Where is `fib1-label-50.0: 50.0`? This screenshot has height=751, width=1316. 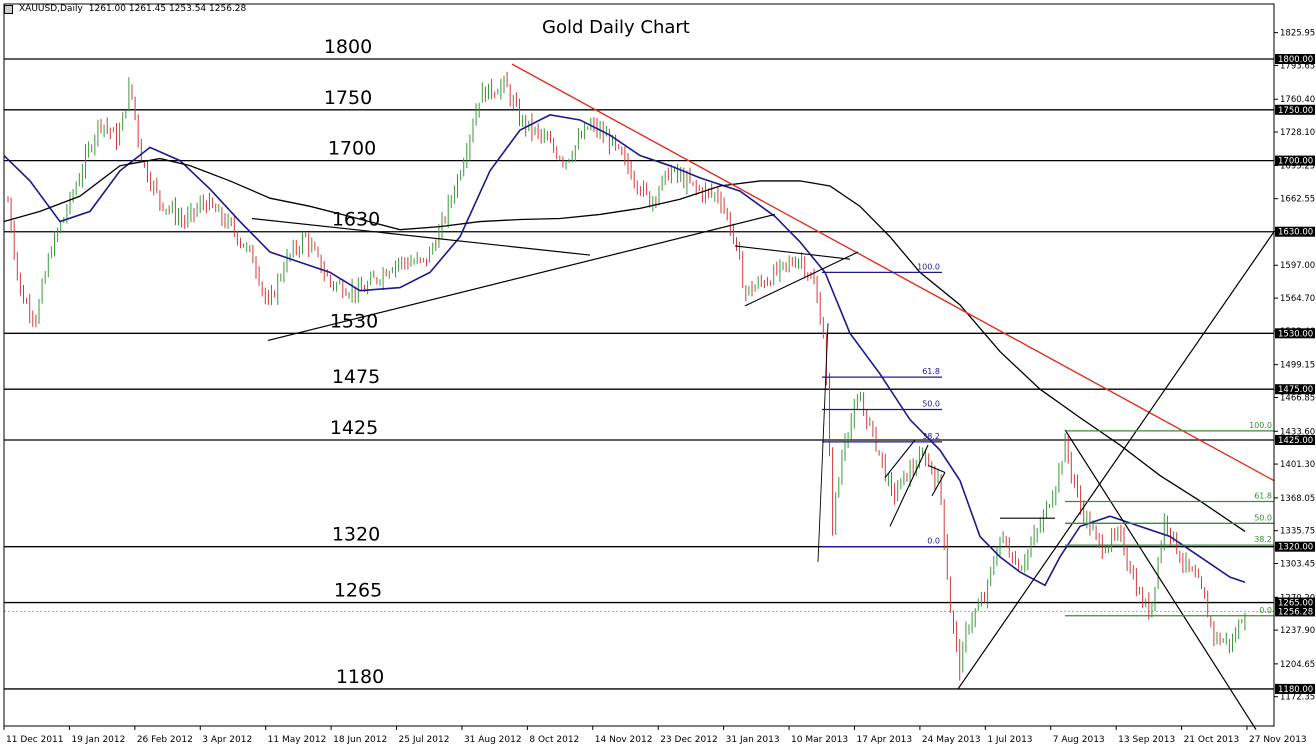
fib1-label-50.0: 50.0 is located at coordinates (931, 404).